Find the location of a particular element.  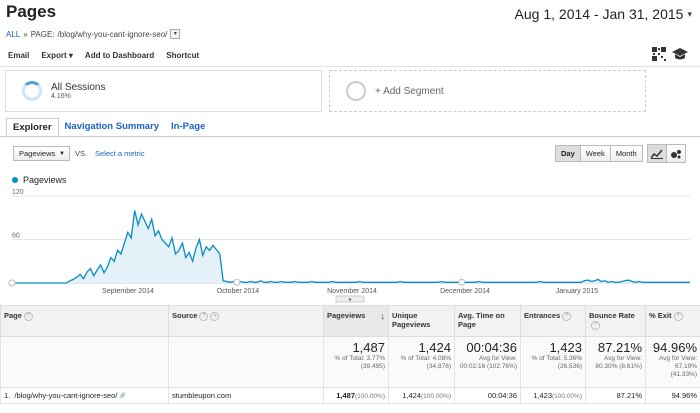

email-button: Email is located at coordinates (19, 55).